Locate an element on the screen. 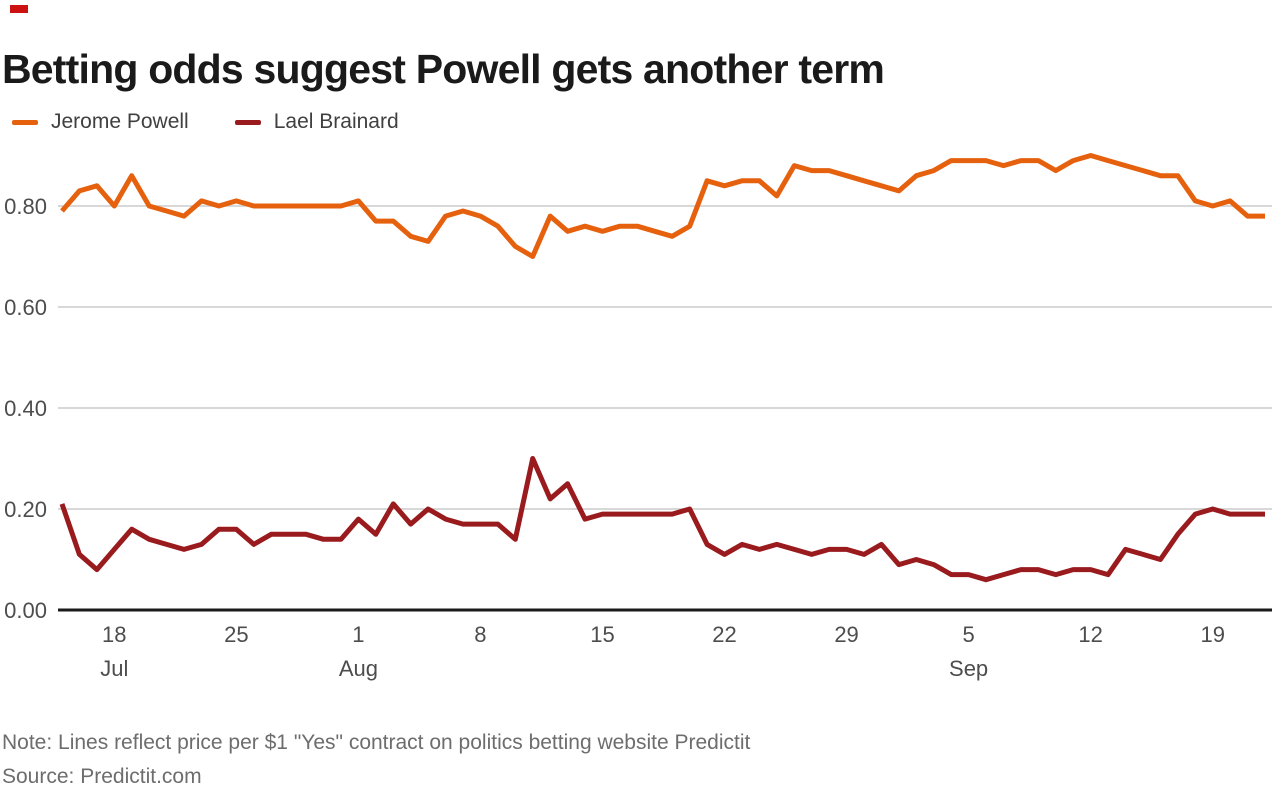 The image size is (1288, 800). legend-item-powell: Jerome Powell is located at coordinates (100, 122).